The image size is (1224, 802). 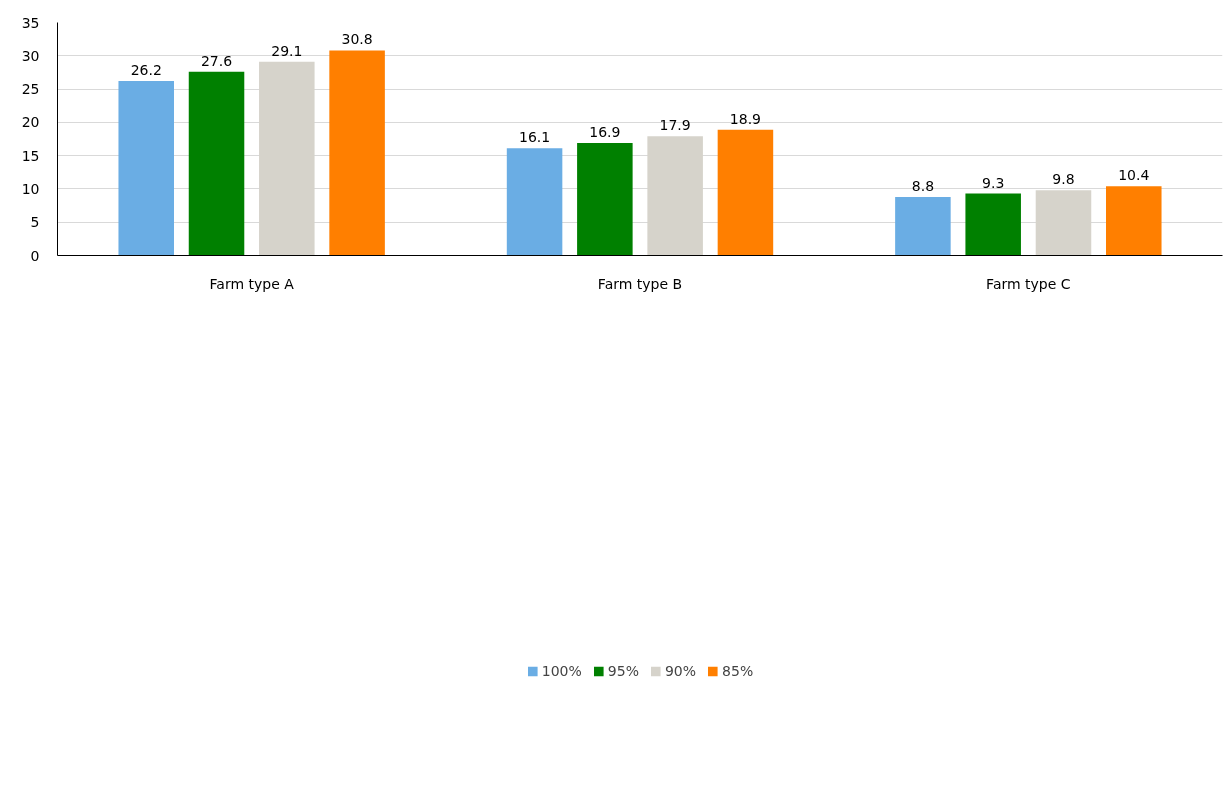 I want to click on y-tick-label: 20, so click(x=30, y=122).